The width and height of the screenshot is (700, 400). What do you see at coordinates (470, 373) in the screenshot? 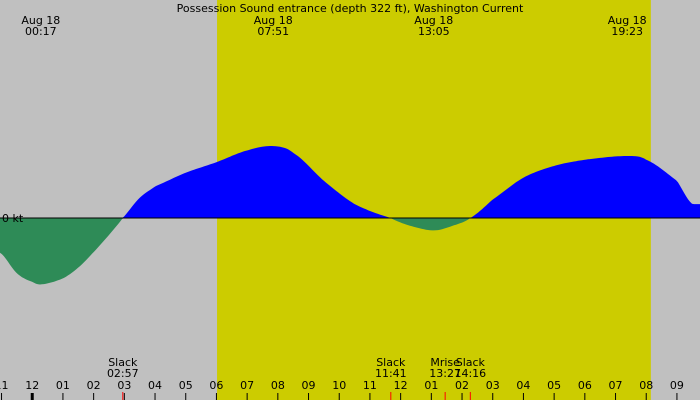
I see `event-time-label: 14:16` at bounding box center [470, 373].